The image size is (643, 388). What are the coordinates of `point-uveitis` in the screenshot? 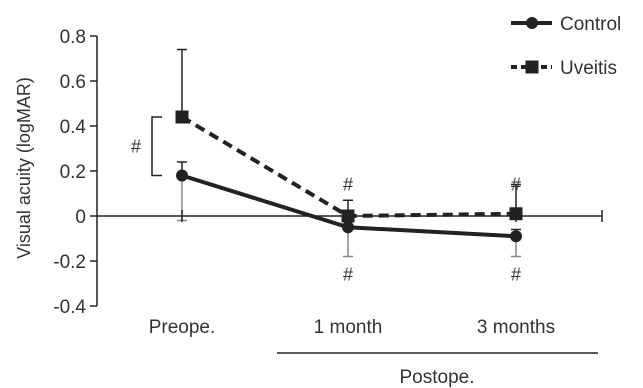 It's located at (182, 117).